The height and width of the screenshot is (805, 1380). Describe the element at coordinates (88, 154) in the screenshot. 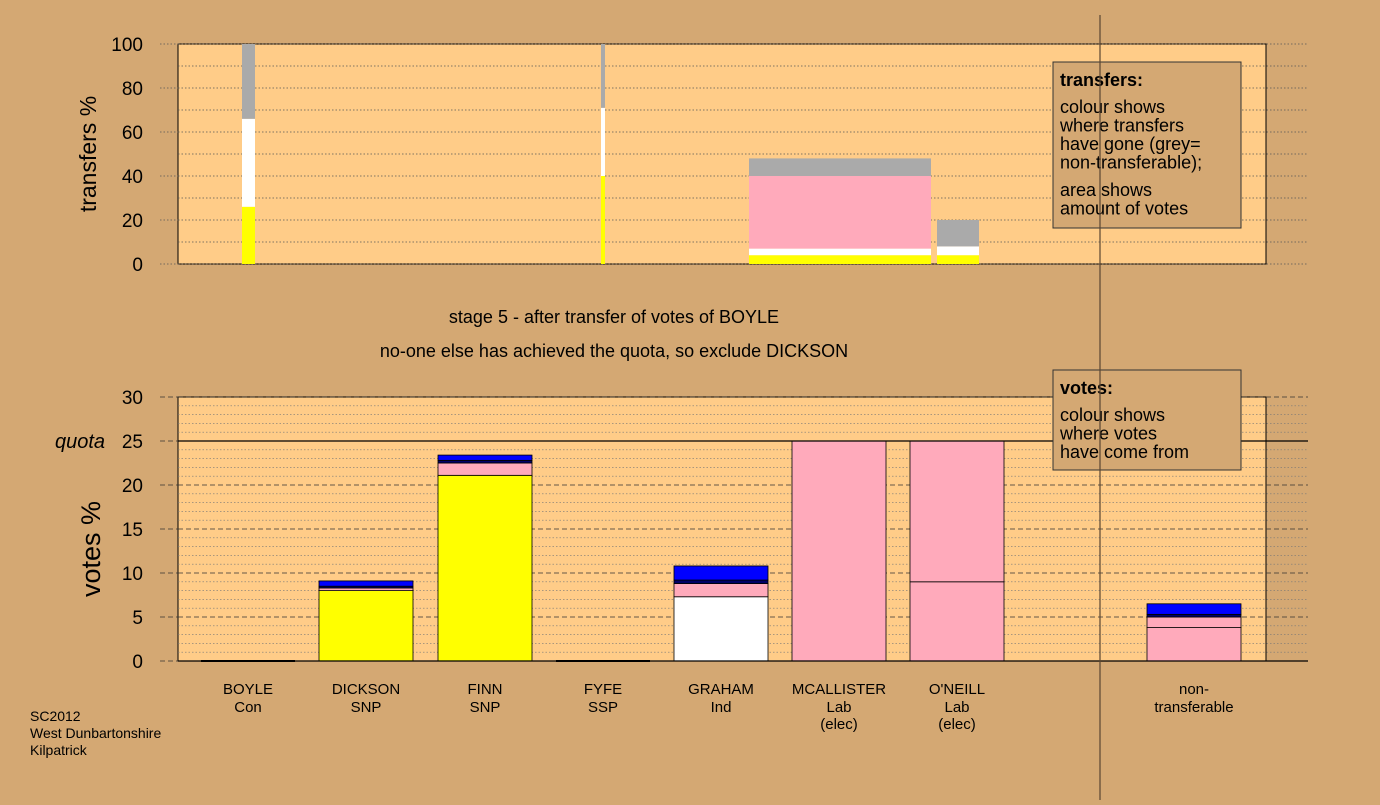

I see `transfers-ylabel: transfers %` at that location.